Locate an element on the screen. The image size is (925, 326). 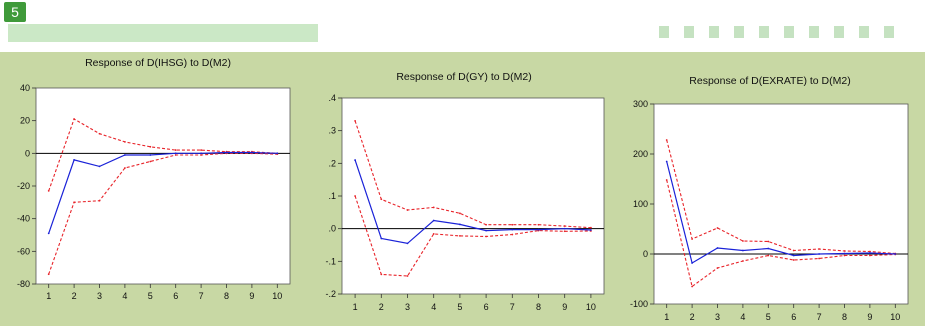
y-tick-label: 300 is located at coordinates (640, 104).